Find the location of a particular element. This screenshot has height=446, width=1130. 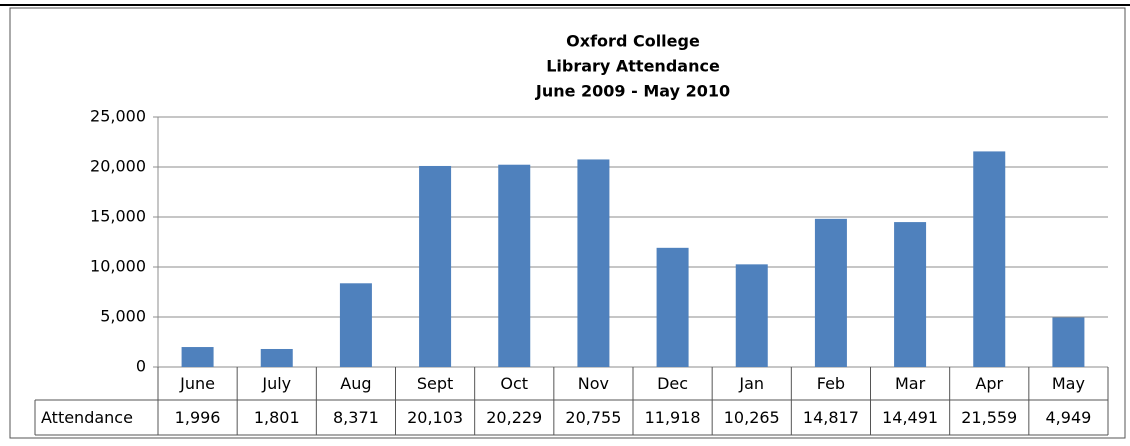

chart-title: June 2009 - May 2010 is located at coordinates (632, 91).